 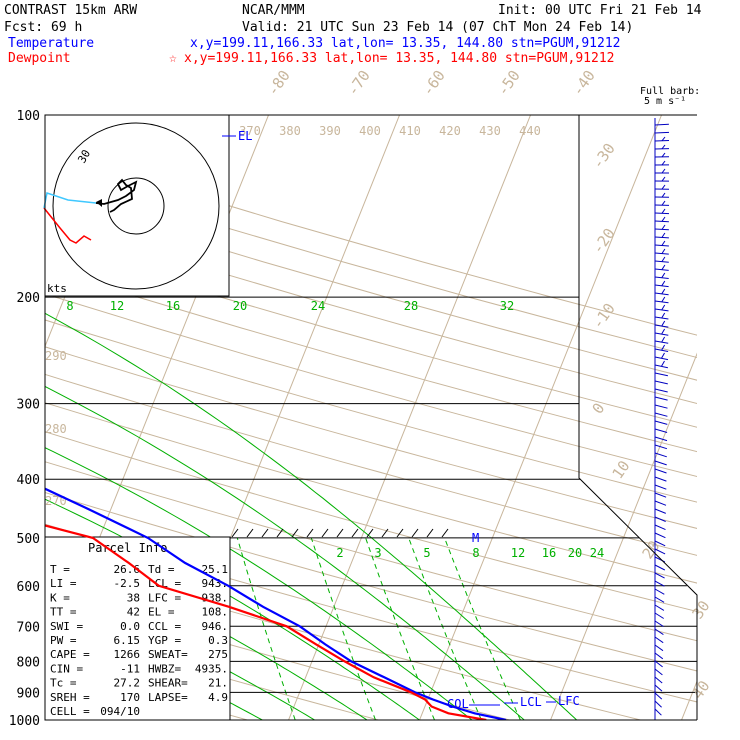 What do you see at coordinates (127, 683) in the screenshot?
I see `parcel-row-value: 27.2` at bounding box center [127, 683].